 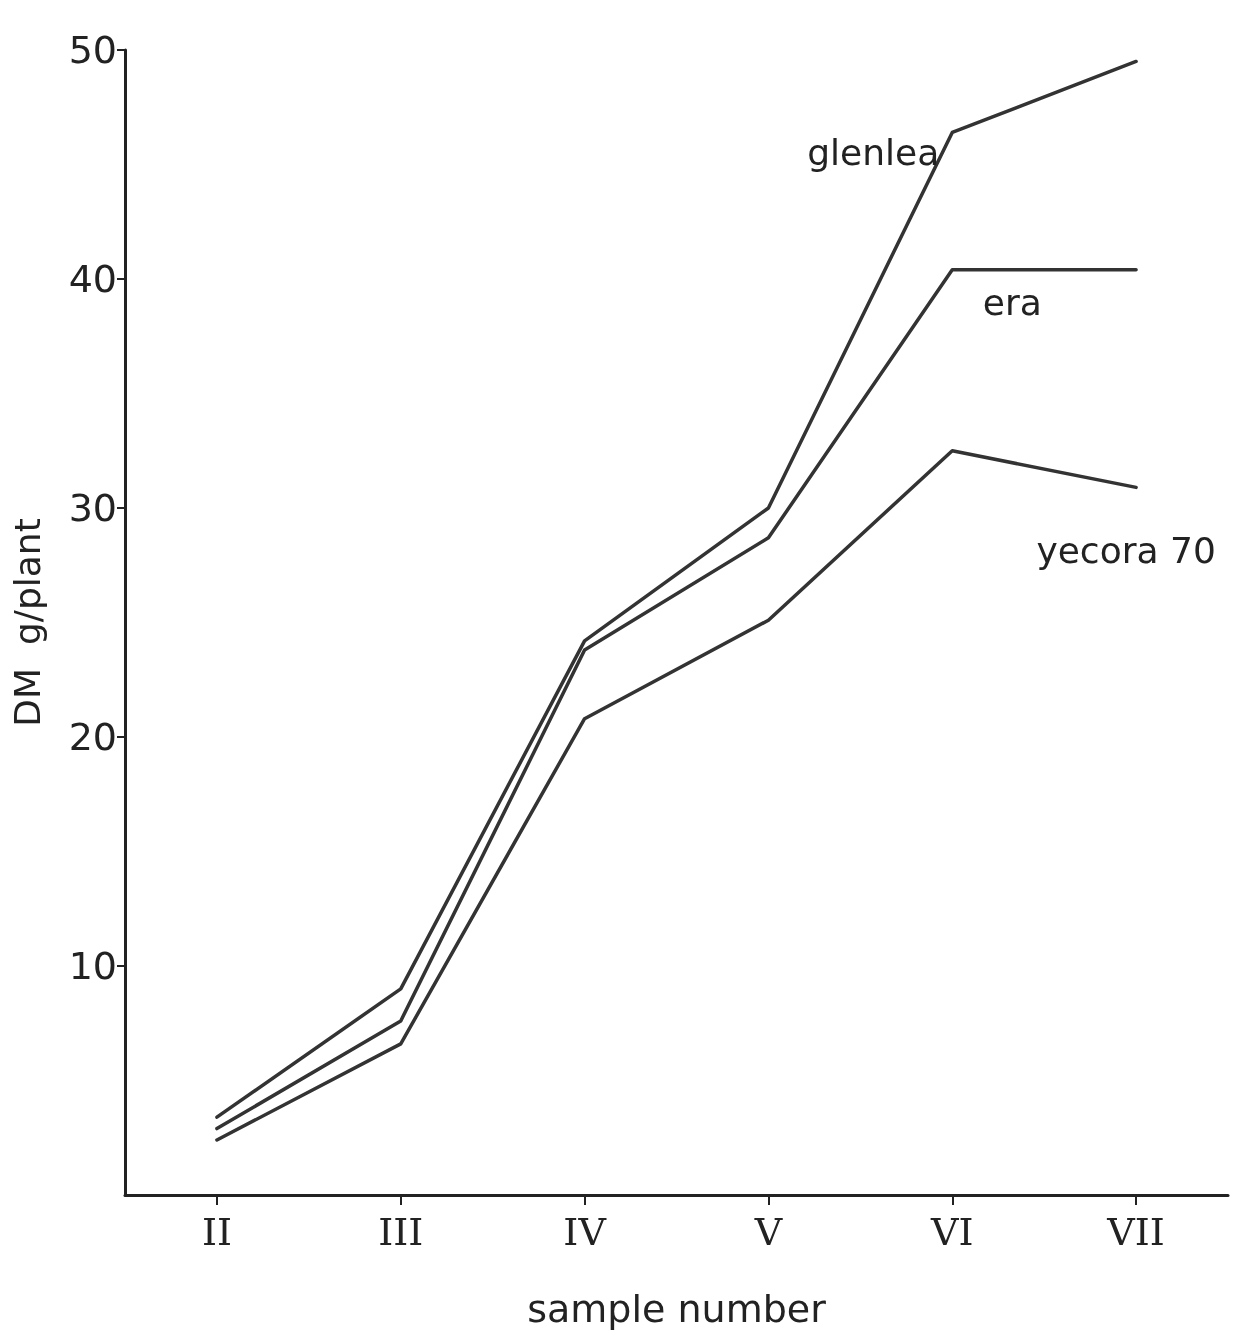 What do you see at coordinates (92, 737) in the screenshot?
I see `y-tick-label: 20` at bounding box center [92, 737].